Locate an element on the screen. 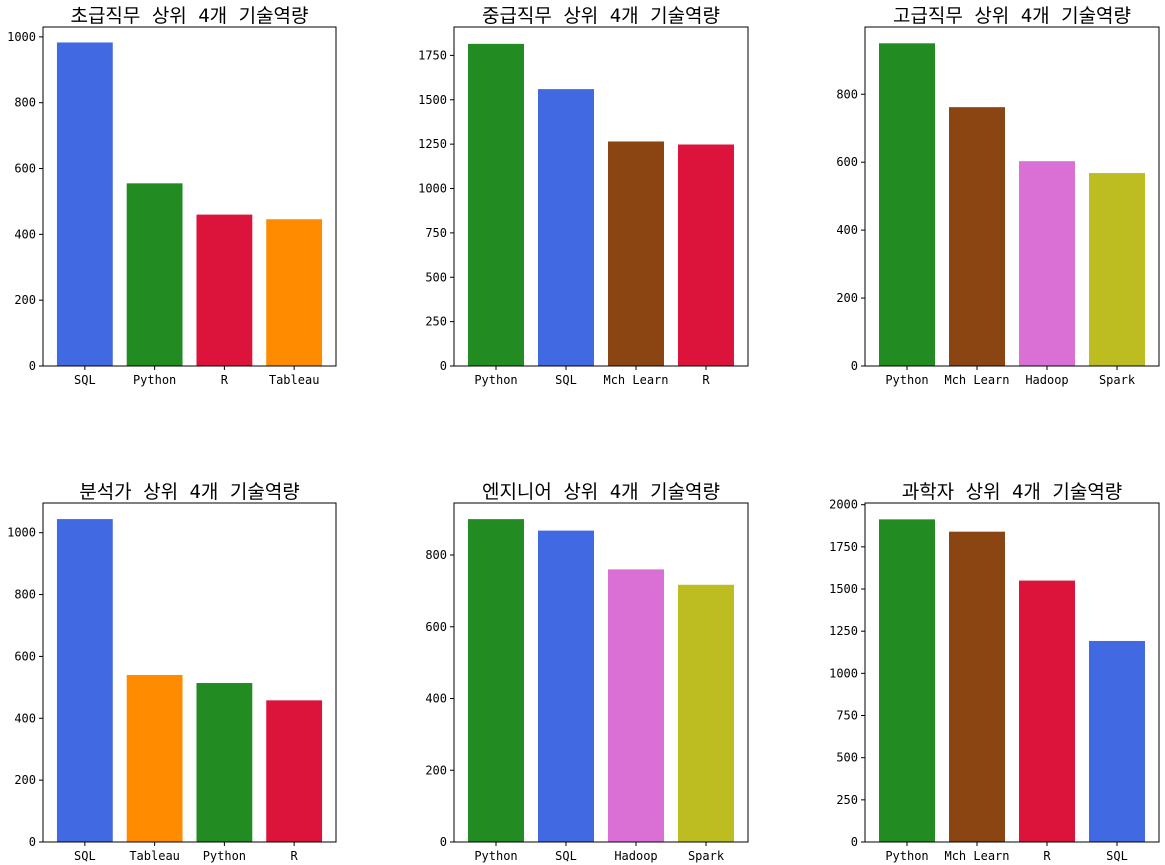  chart-title: 엔지니어 상위 4개 기술역량 is located at coordinates (601, 492).